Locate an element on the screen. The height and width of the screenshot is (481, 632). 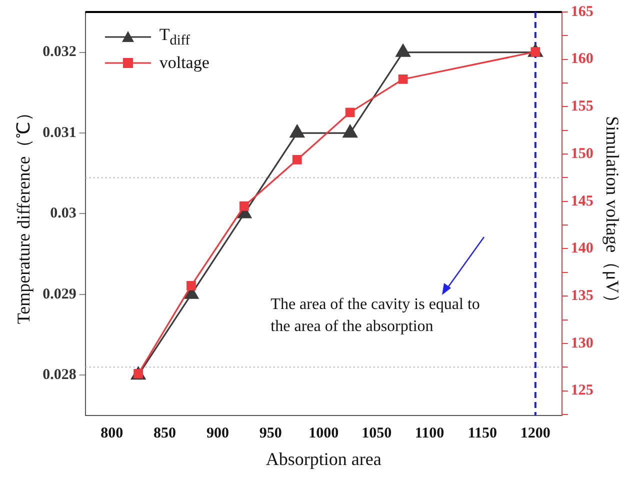
y-tick-label: 0.03 is located at coordinates (63, 214).